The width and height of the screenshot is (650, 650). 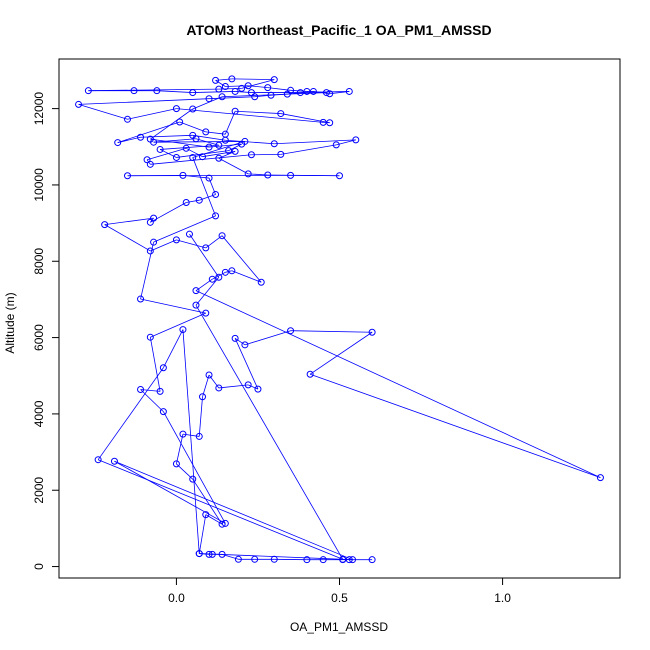 I want to click on y-axis-label: Altitude (m), so click(x=10, y=322).